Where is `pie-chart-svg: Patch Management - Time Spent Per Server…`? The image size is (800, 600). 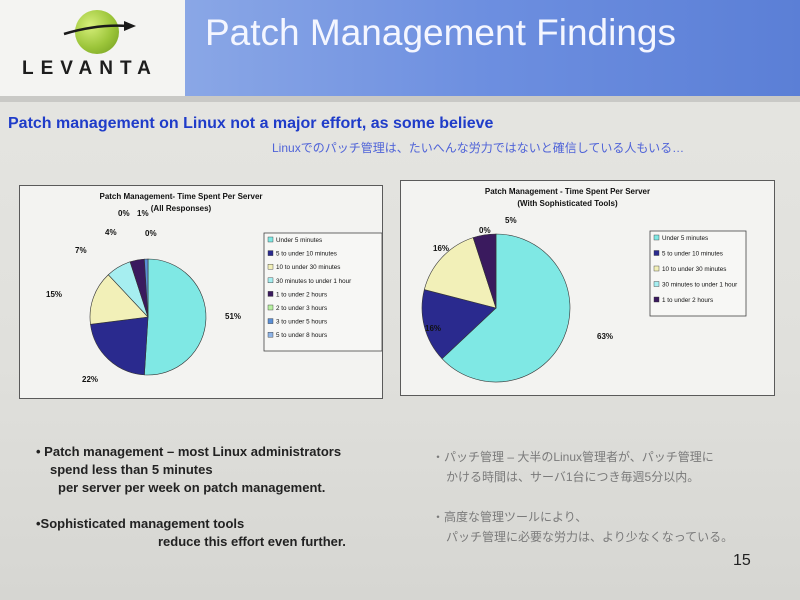 pie-chart-svg: Patch Management - Time Spent Per Server… is located at coordinates (584, 285).